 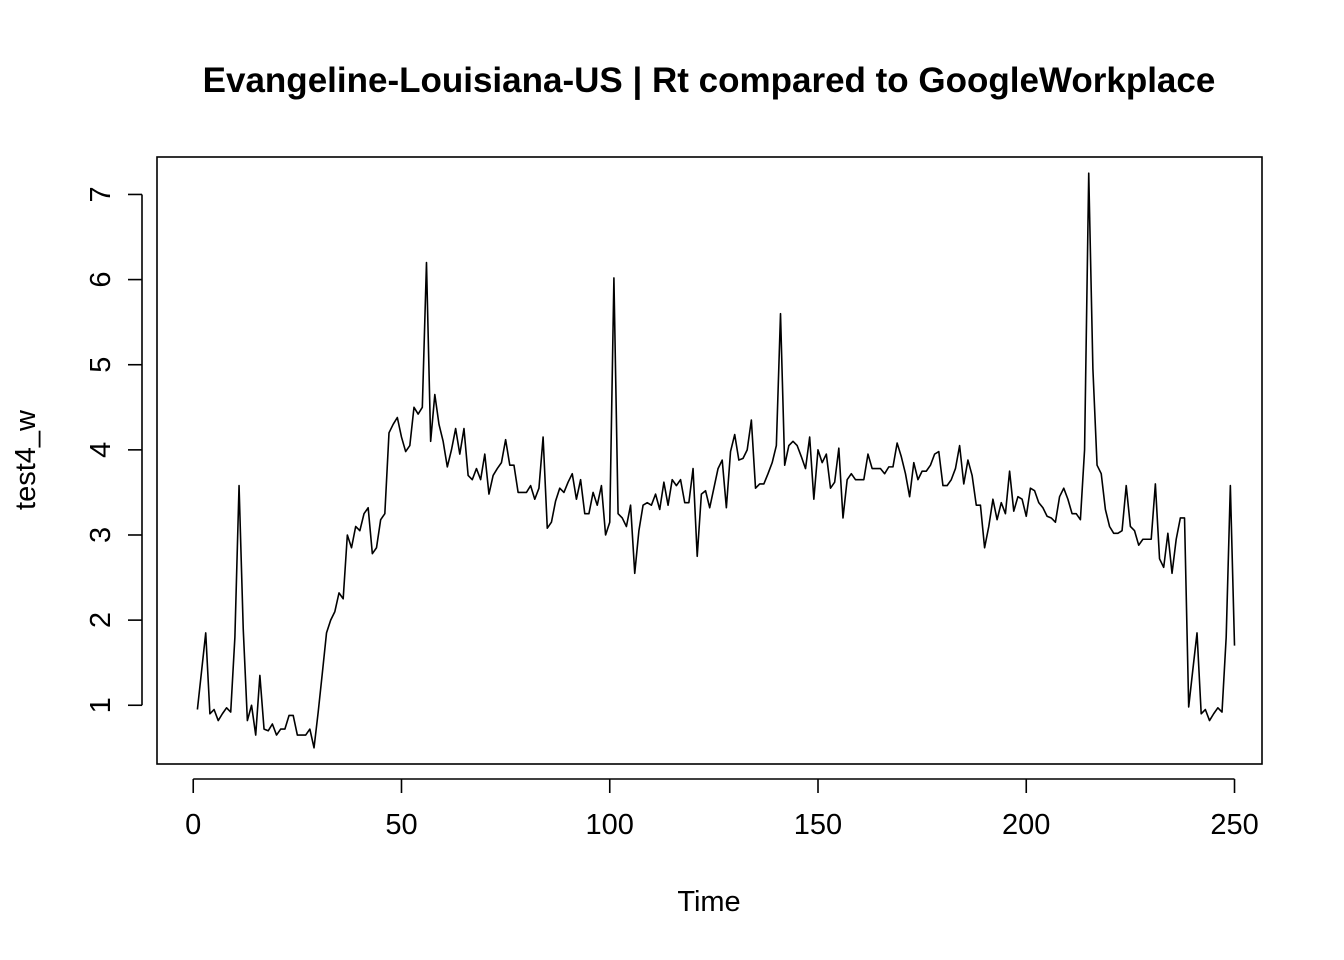 What do you see at coordinates (1026, 825) in the screenshot?
I see `x-tick-label: 200` at bounding box center [1026, 825].